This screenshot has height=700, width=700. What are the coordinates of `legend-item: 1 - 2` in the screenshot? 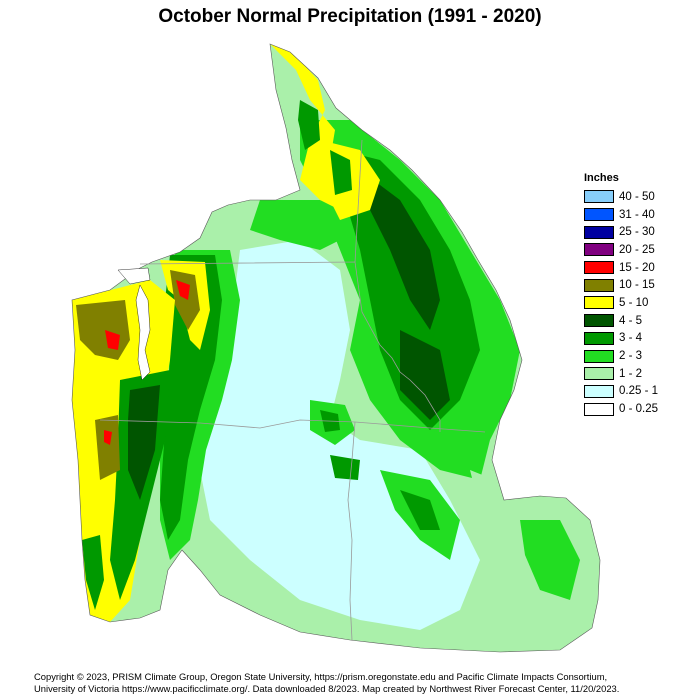 It's located at (639, 374).